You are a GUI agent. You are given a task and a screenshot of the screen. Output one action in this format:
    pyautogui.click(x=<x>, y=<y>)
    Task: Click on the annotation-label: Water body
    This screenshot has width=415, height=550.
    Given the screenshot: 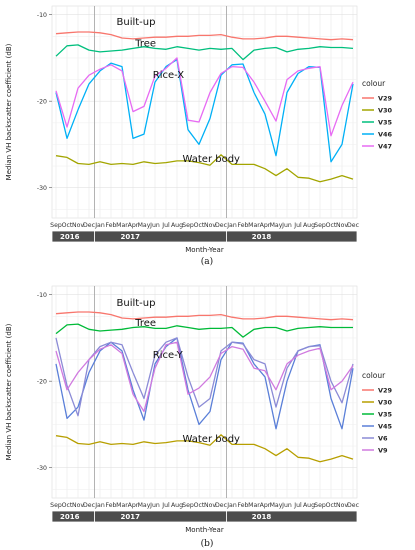 What is the action you would take?
    pyautogui.click(x=212, y=159)
    